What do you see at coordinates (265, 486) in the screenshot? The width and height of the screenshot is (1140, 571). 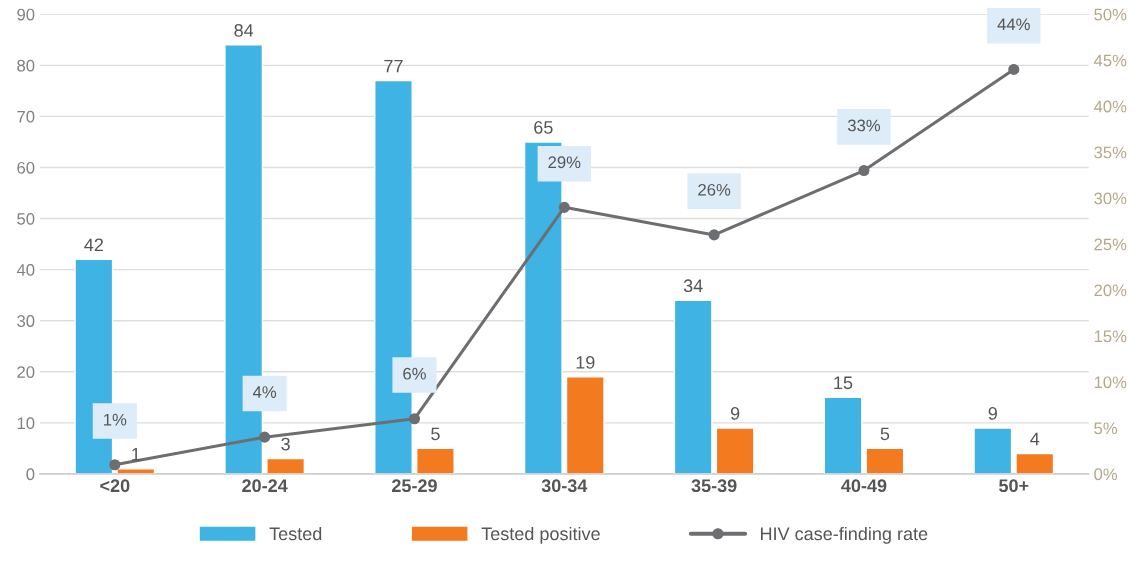 I see `x-tick-label: 20-24` at bounding box center [265, 486].